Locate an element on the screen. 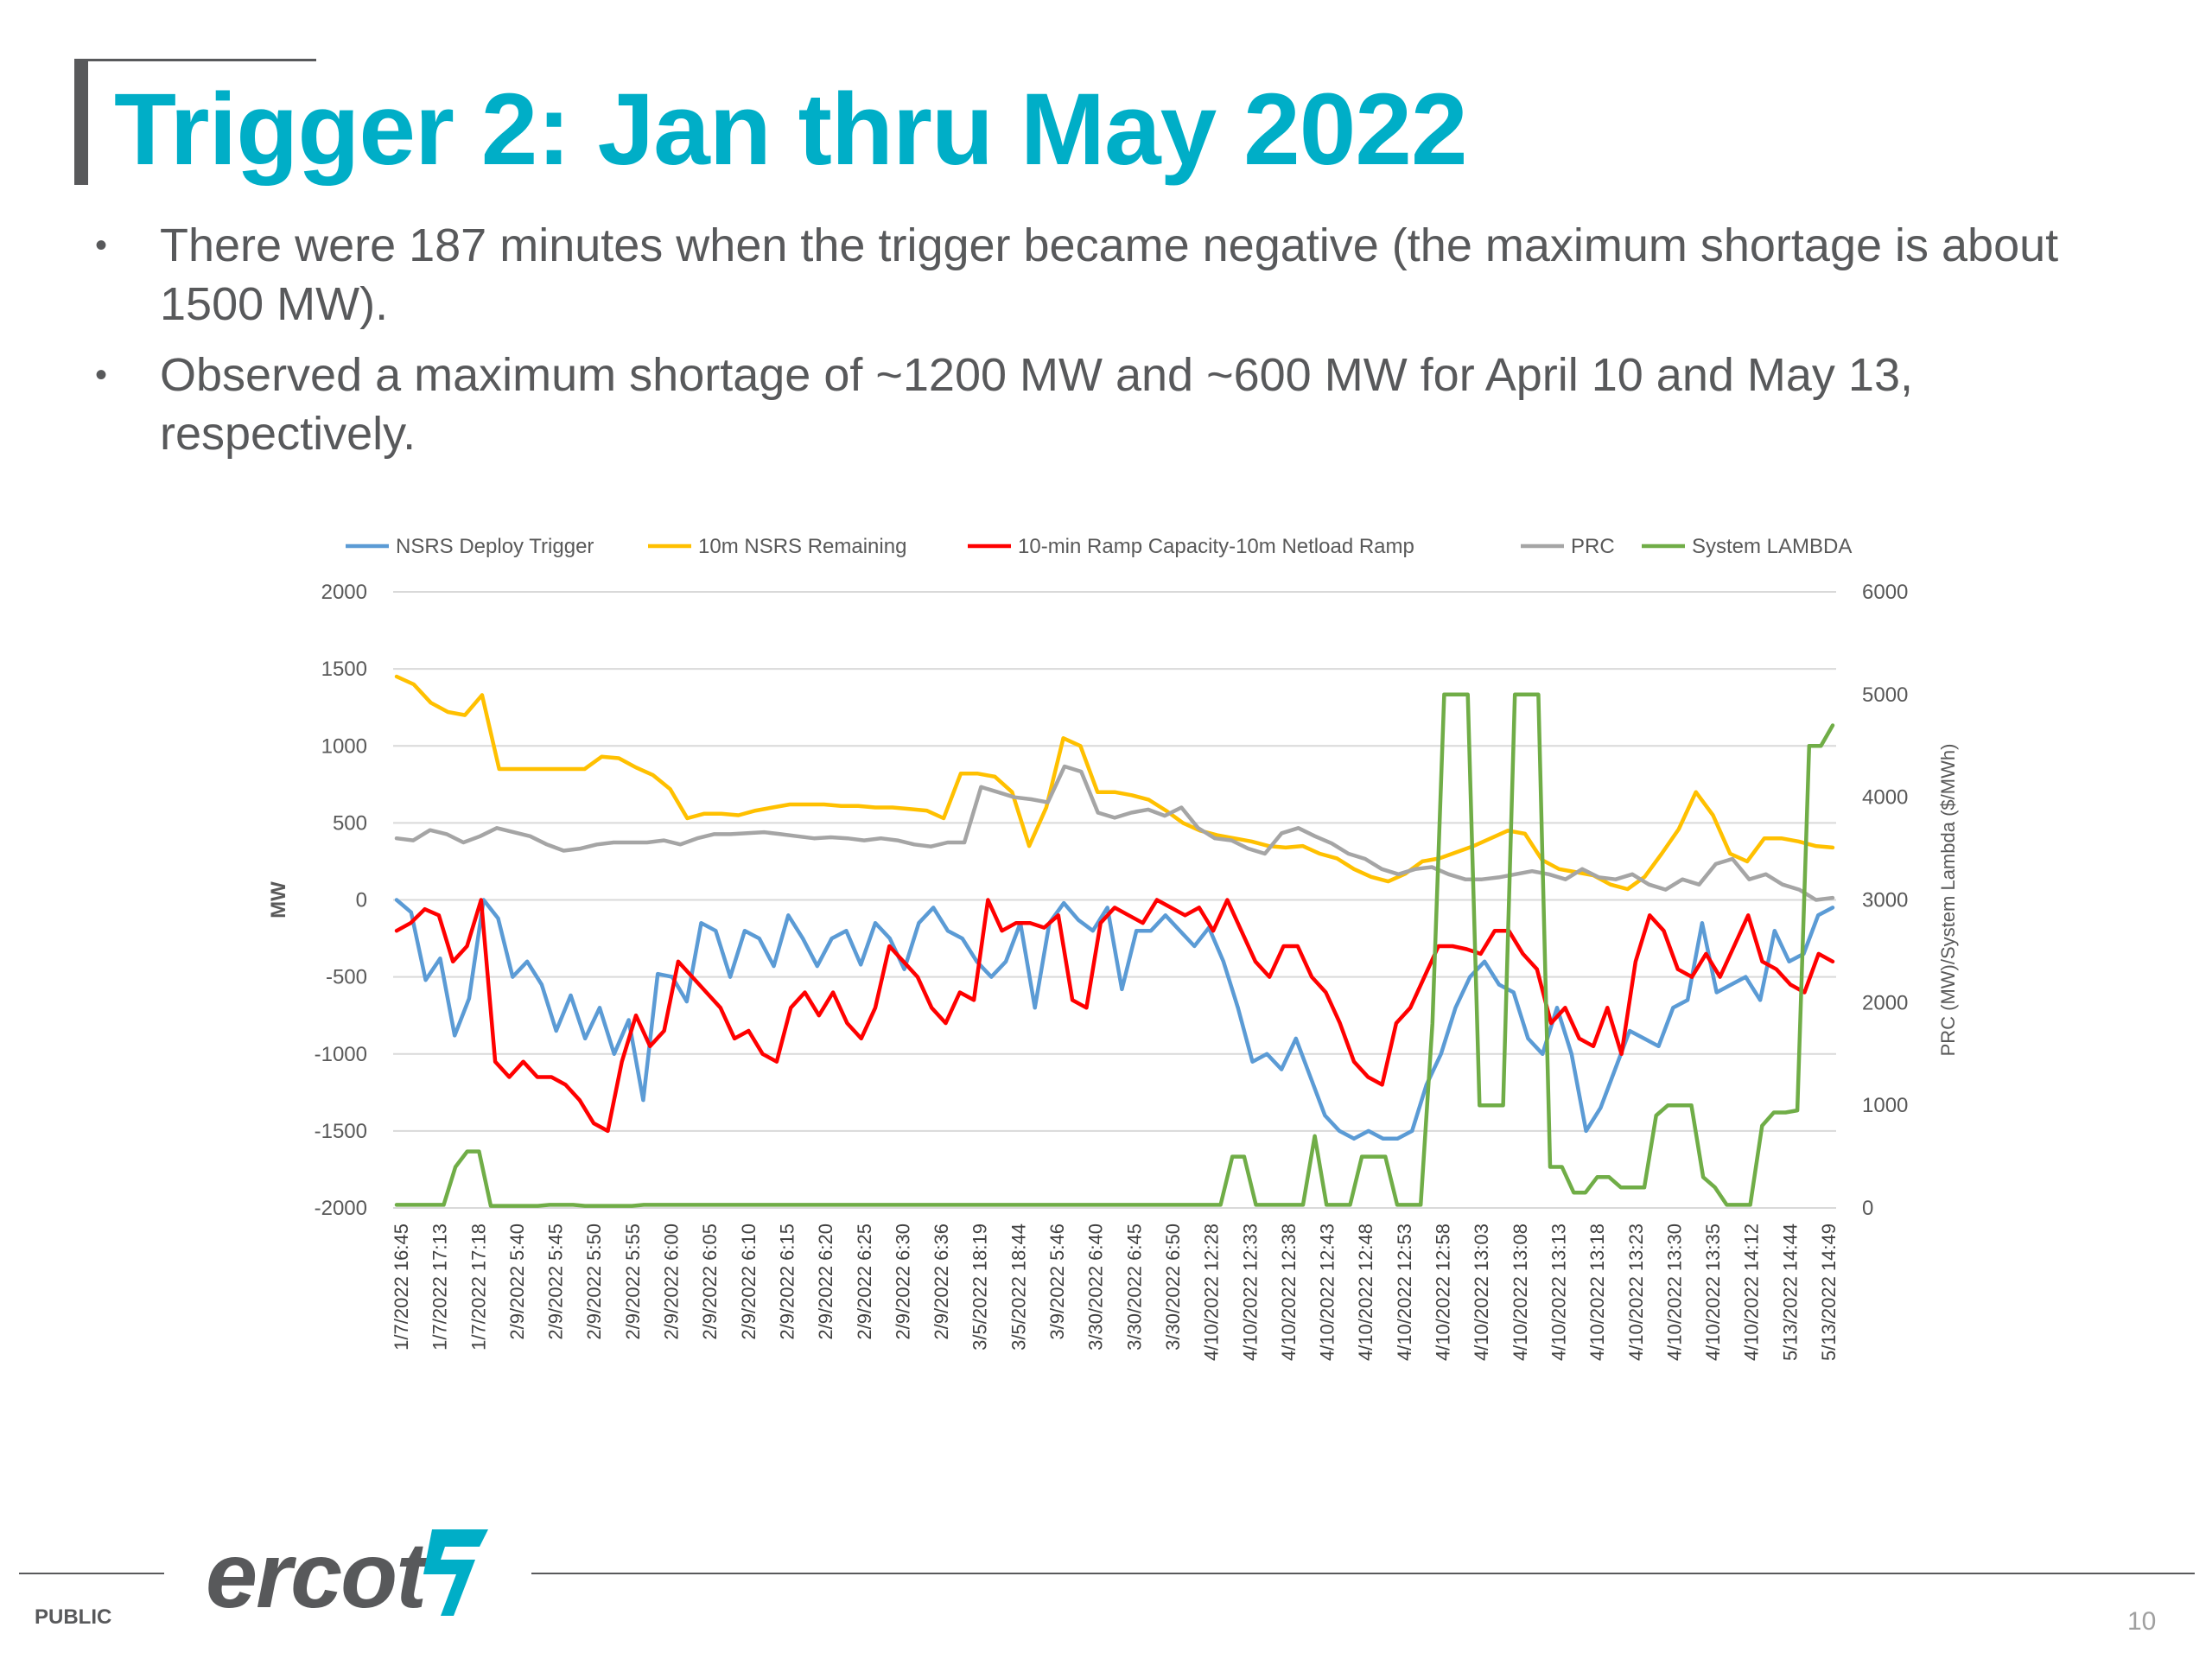 The height and width of the screenshot is (1659, 2212). y-left-tick-label: -2000 is located at coordinates (341, 1208).